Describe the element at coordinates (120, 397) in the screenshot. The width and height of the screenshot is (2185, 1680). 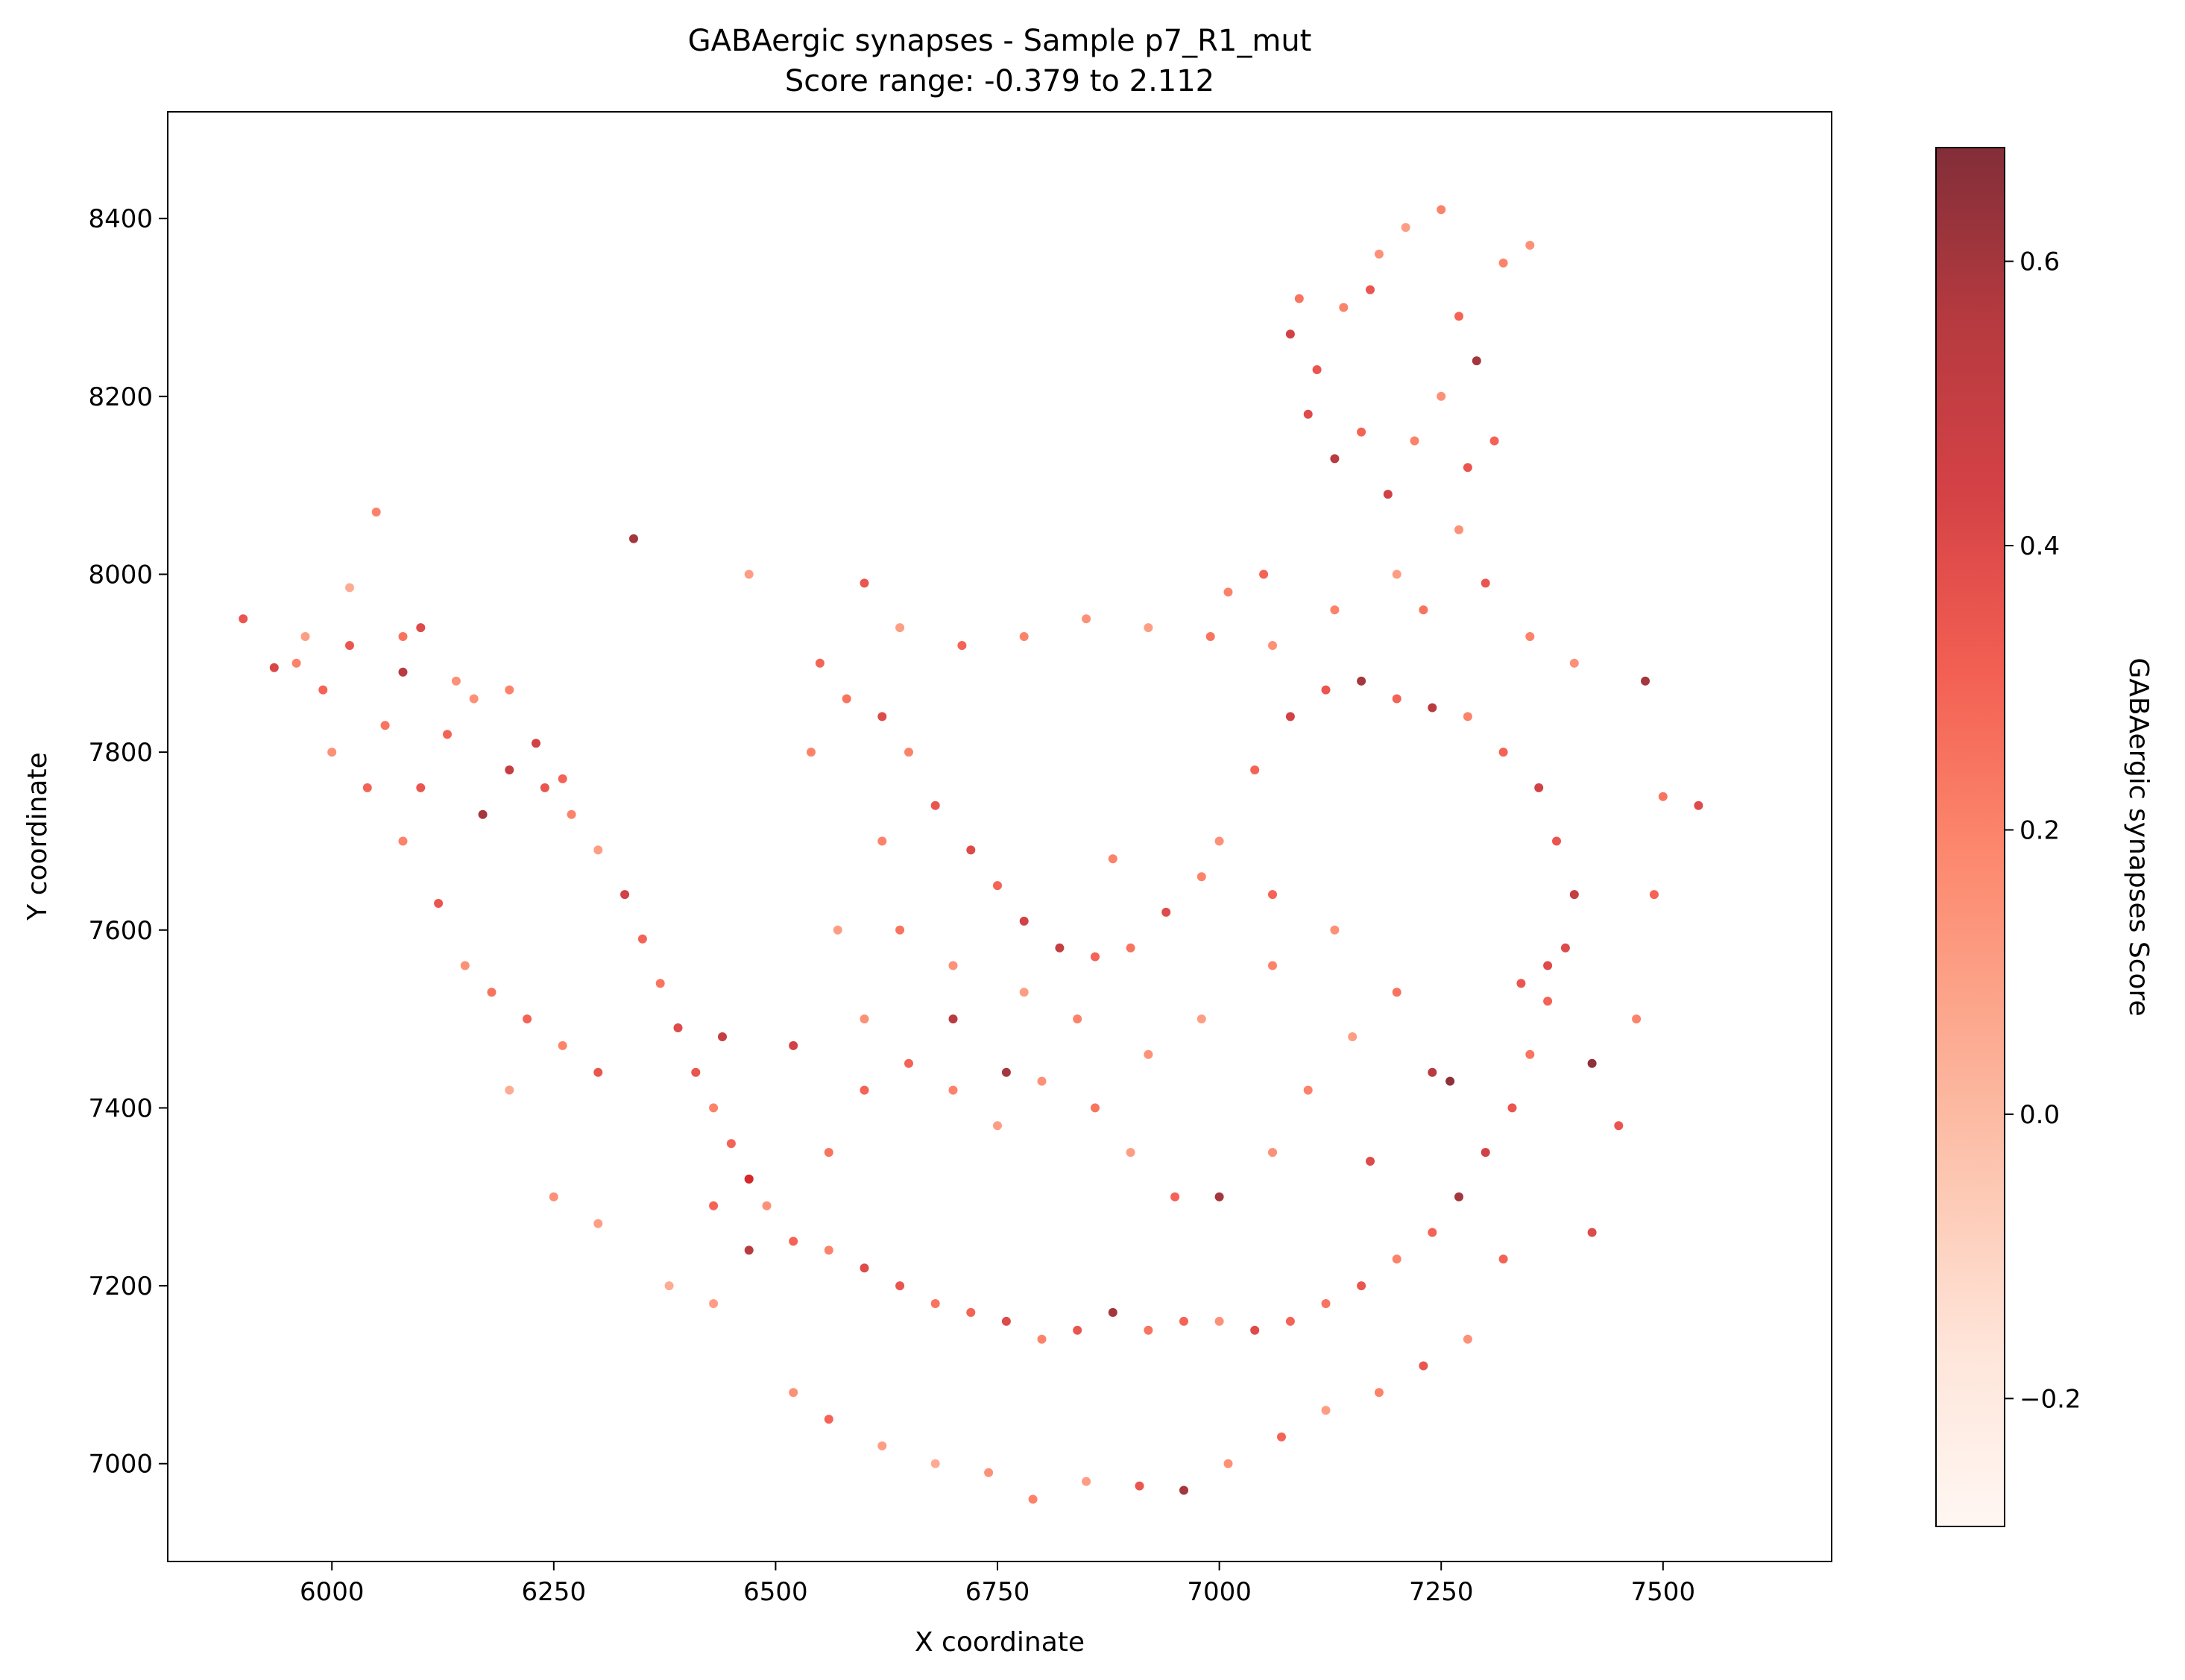
I see `y-tick-label: 8200` at that location.